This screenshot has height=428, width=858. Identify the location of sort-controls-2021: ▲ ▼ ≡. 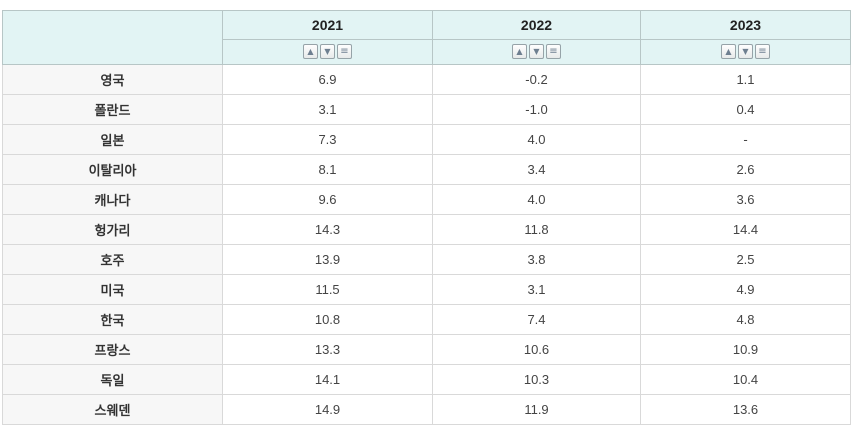
(327, 52).